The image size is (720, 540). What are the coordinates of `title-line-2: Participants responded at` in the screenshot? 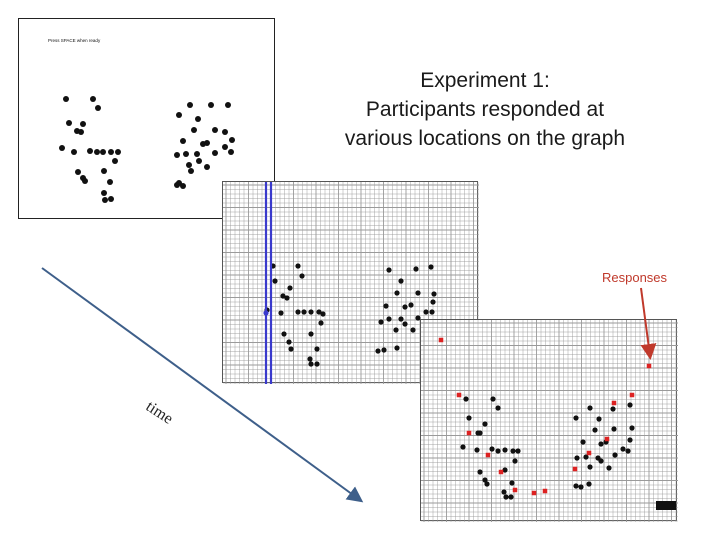 It's located at (485, 109).